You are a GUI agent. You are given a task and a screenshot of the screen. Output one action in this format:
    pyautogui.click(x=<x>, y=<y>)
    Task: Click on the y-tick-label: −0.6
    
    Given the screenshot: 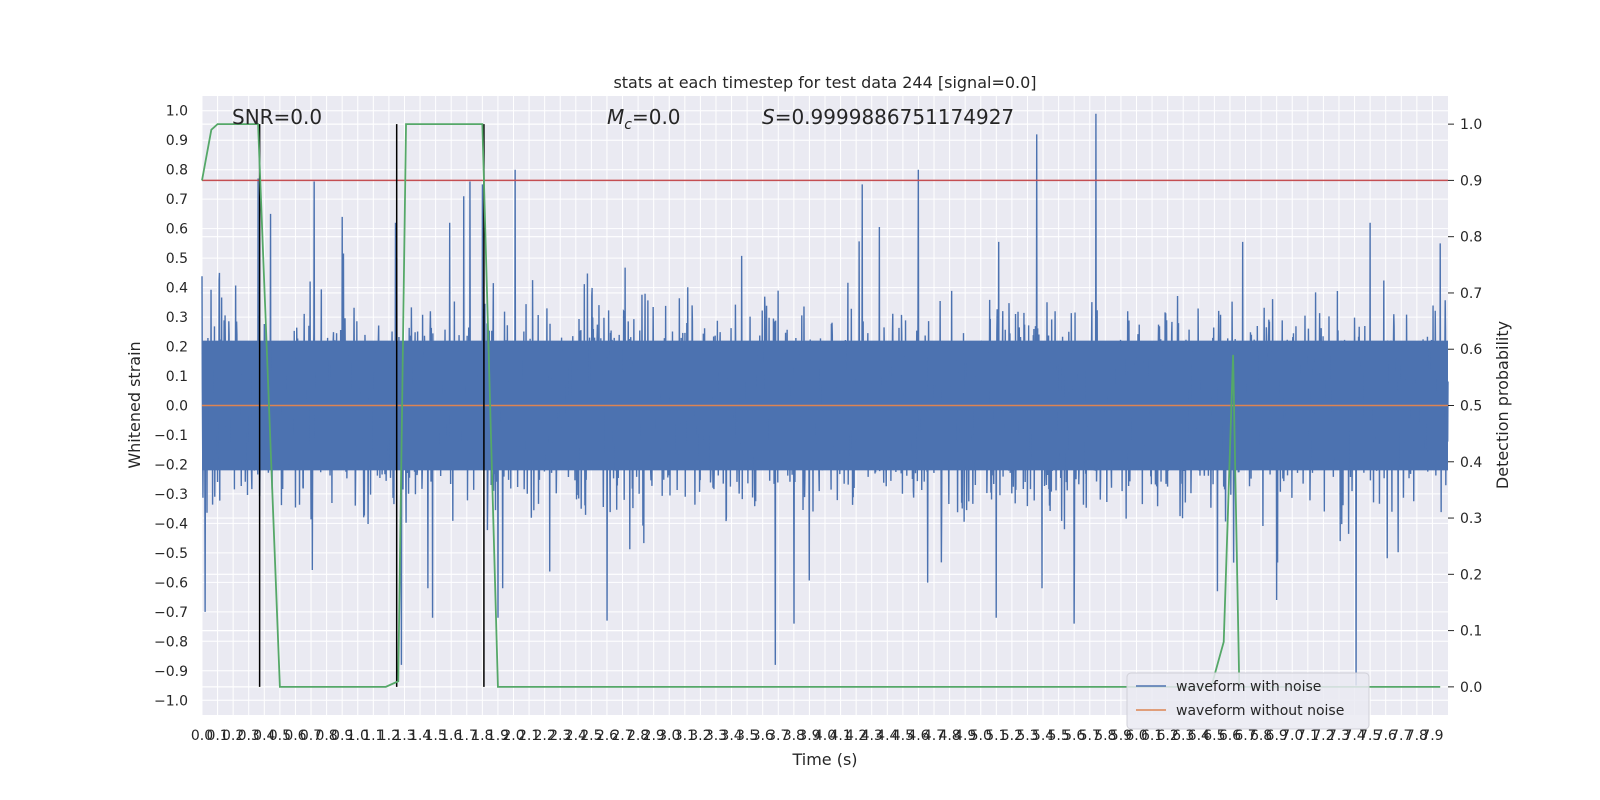 What is the action you would take?
    pyautogui.click(x=171, y=583)
    